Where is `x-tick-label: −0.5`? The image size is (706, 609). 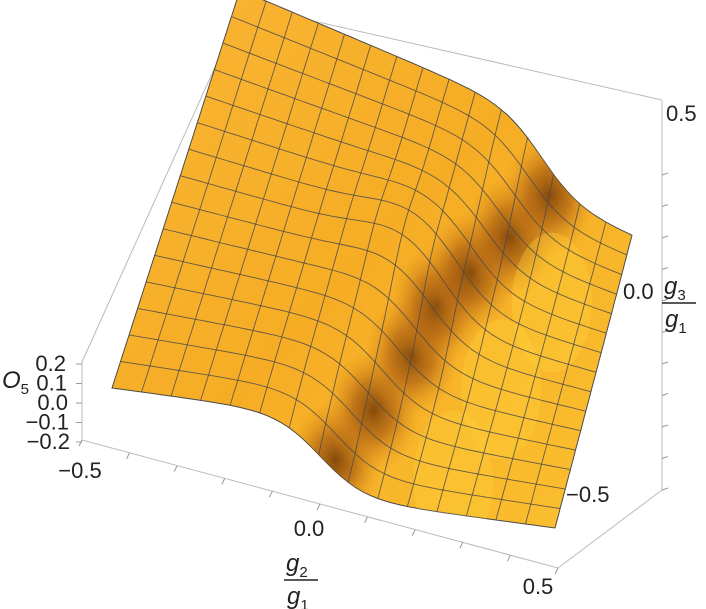
x-tick-label: −0.5 is located at coordinates (79, 470).